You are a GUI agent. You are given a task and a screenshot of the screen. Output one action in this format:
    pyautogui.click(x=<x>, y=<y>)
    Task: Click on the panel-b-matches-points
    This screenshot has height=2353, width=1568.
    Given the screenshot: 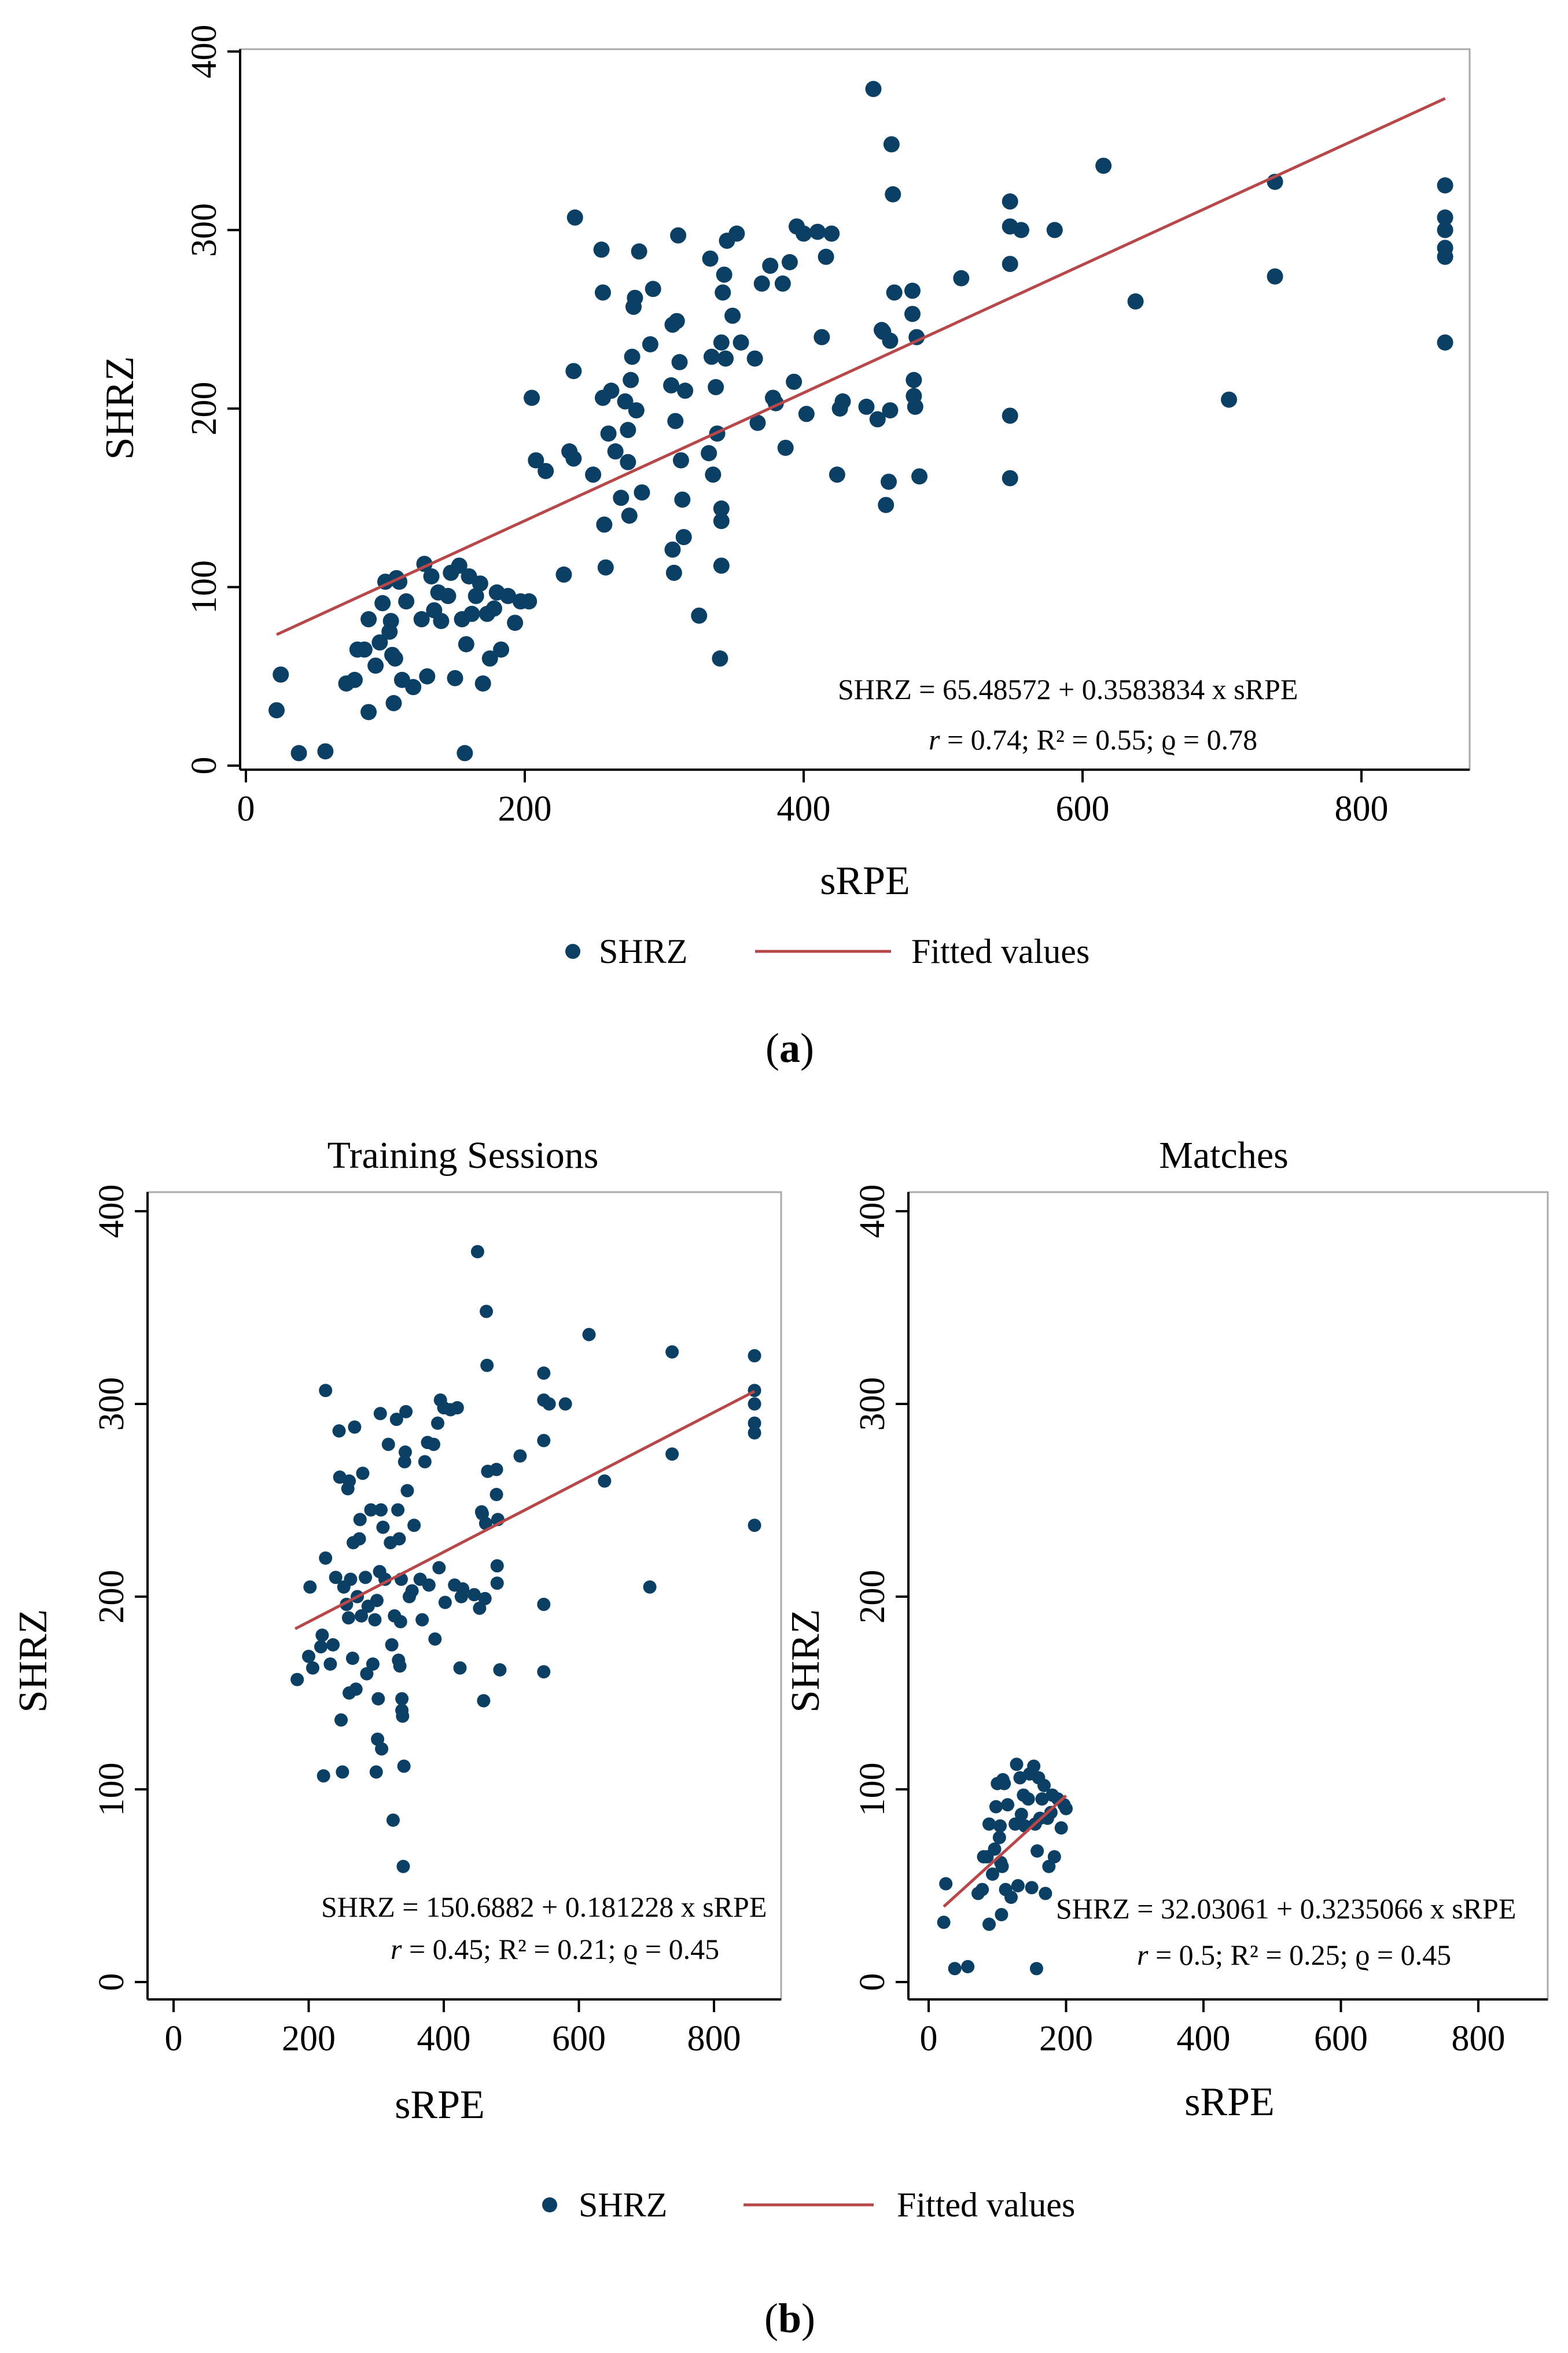 What is the action you would take?
    pyautogui.click(x=1005, y=1867)
    